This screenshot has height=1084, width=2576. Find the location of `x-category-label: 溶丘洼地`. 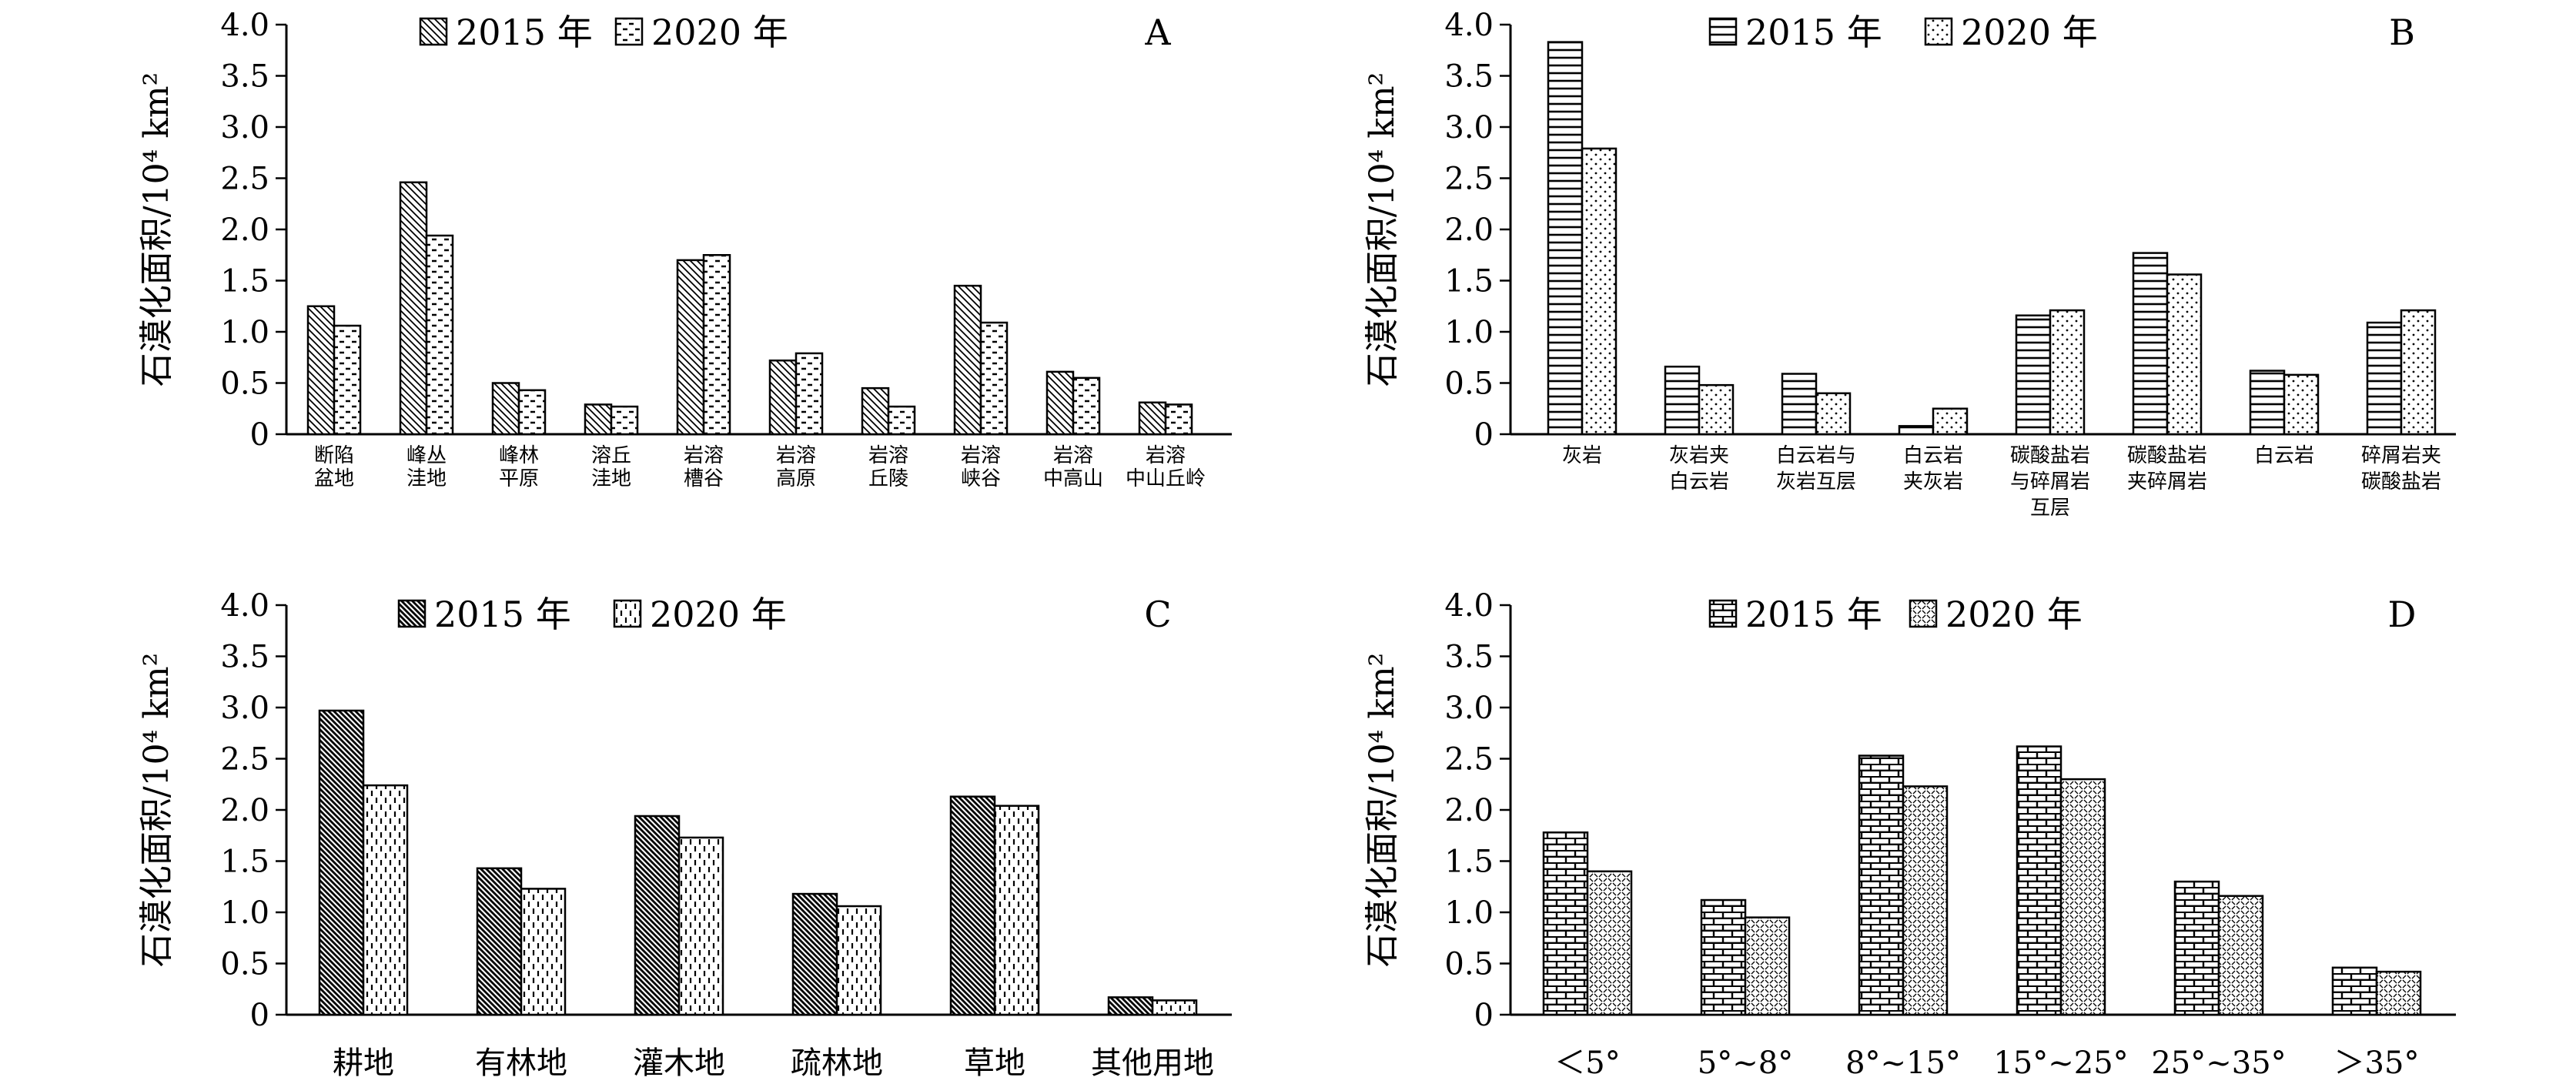

x-category-label: 溶丘洼地 is located at coordinates (611, 467).